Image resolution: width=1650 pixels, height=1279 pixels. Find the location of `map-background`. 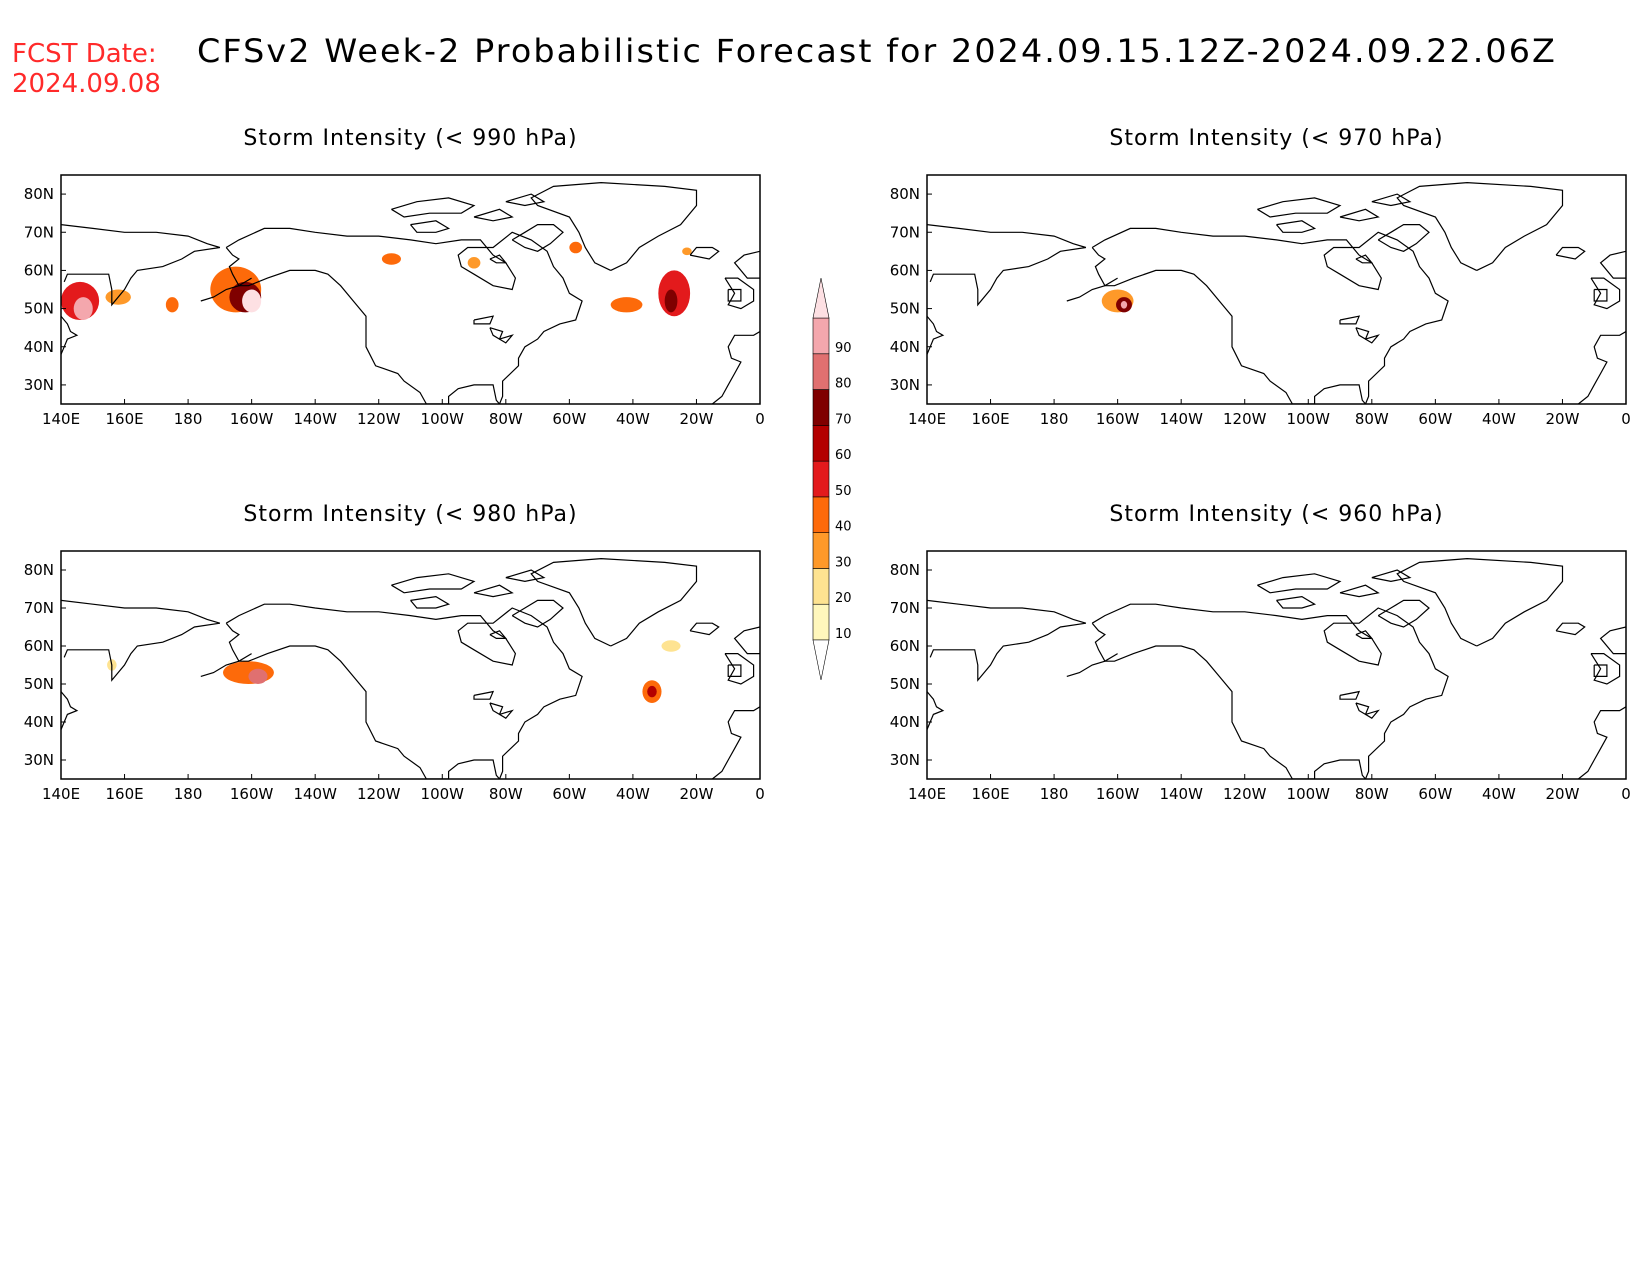

map-background is located at coordinates (410, 665).